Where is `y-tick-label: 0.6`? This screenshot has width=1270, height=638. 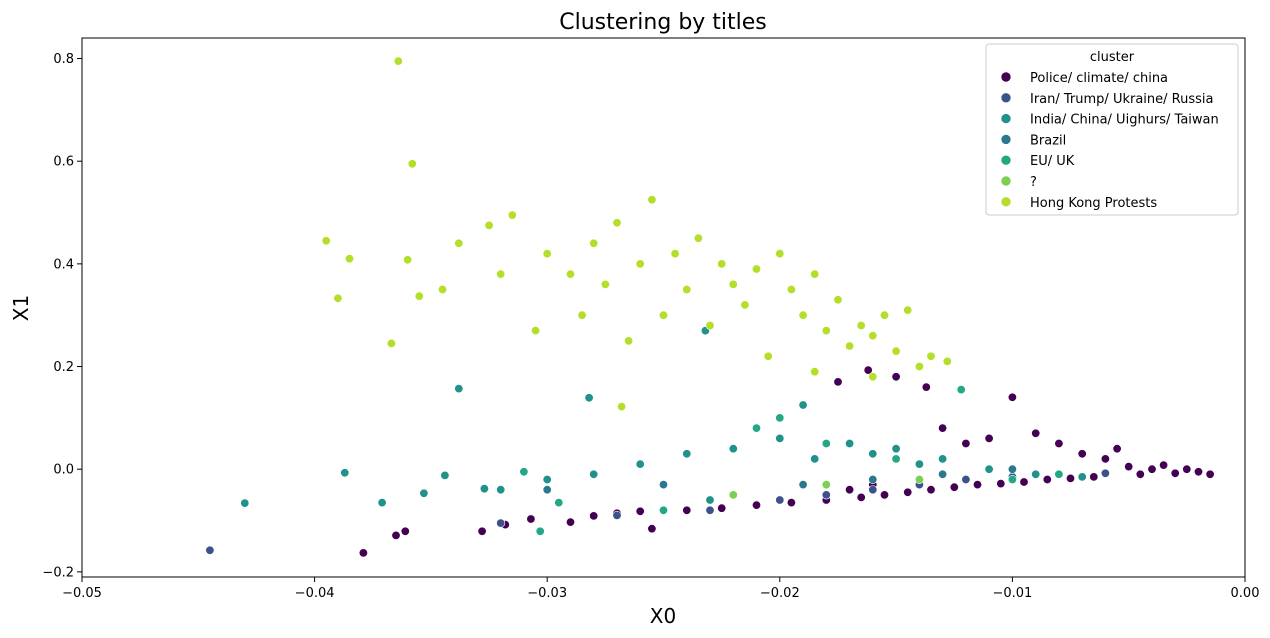
y-tick-label: 0.6 is located at coordinates (63, 162).